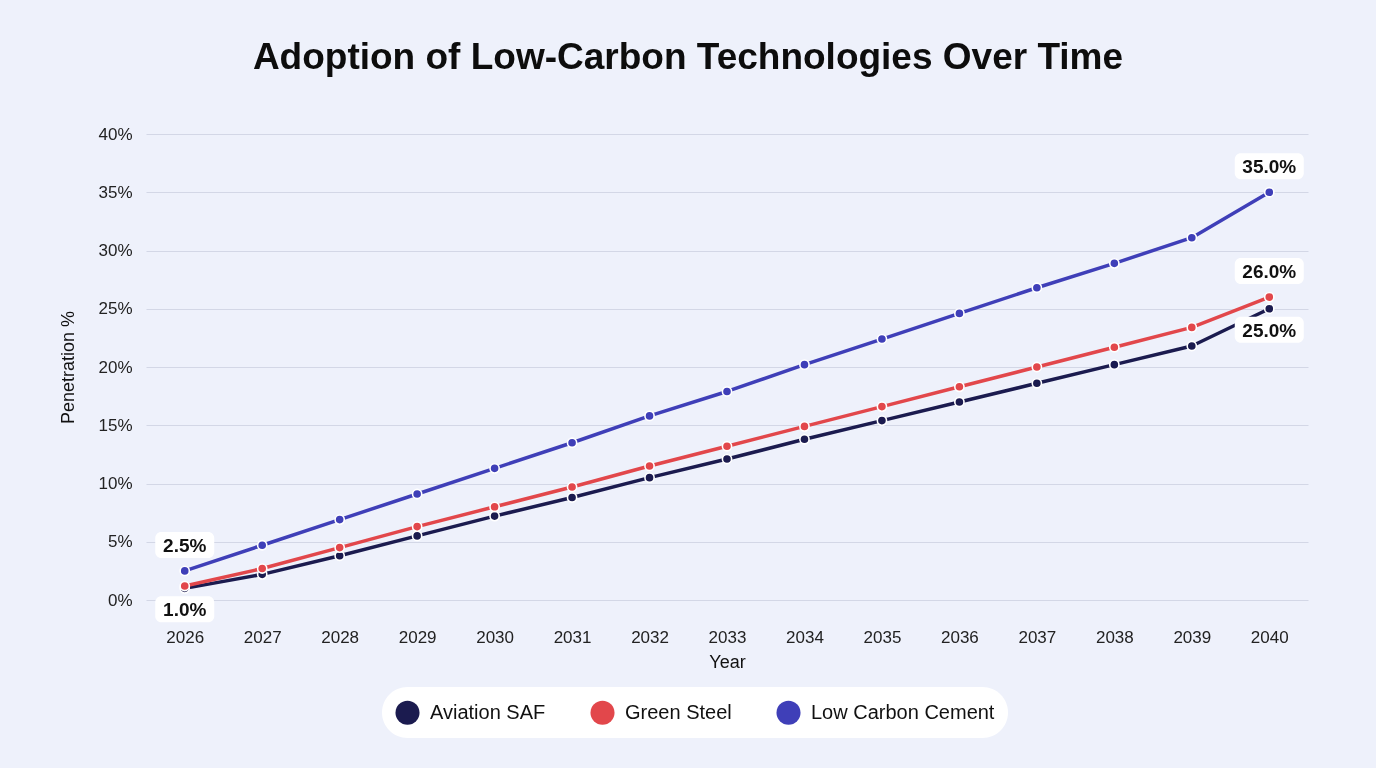  I want to click on data-label: 26.0%, so click(1269, 272).